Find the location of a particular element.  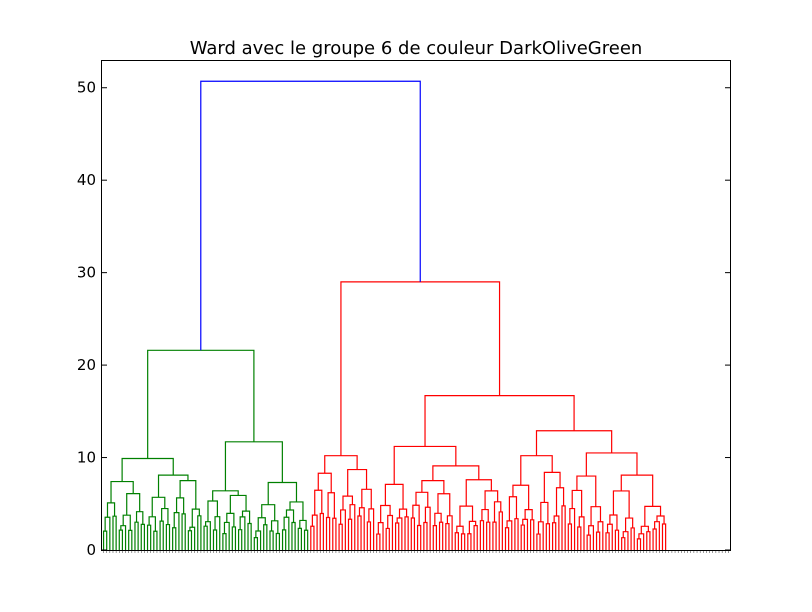

y-tick-label: 30 is located at coordinates (86, 273).